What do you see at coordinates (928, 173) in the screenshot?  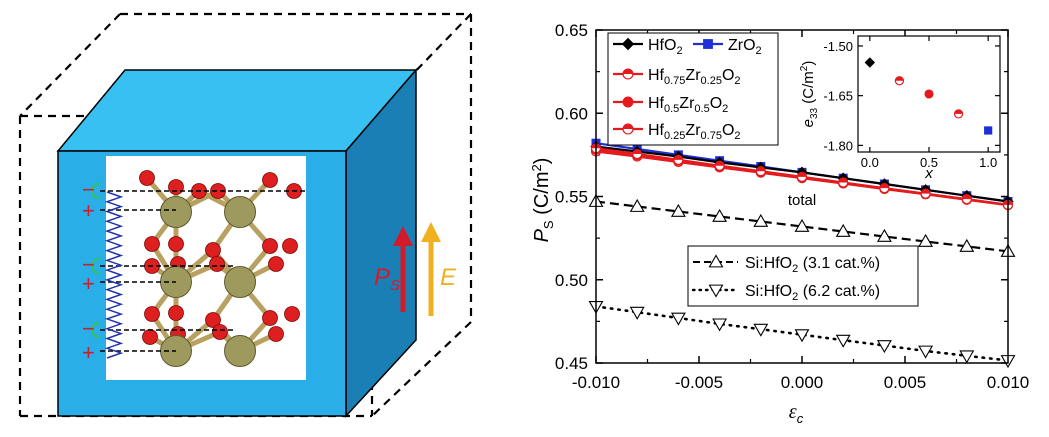 I see `inset-x-axis-title: x` at bounding box center [928, 173].